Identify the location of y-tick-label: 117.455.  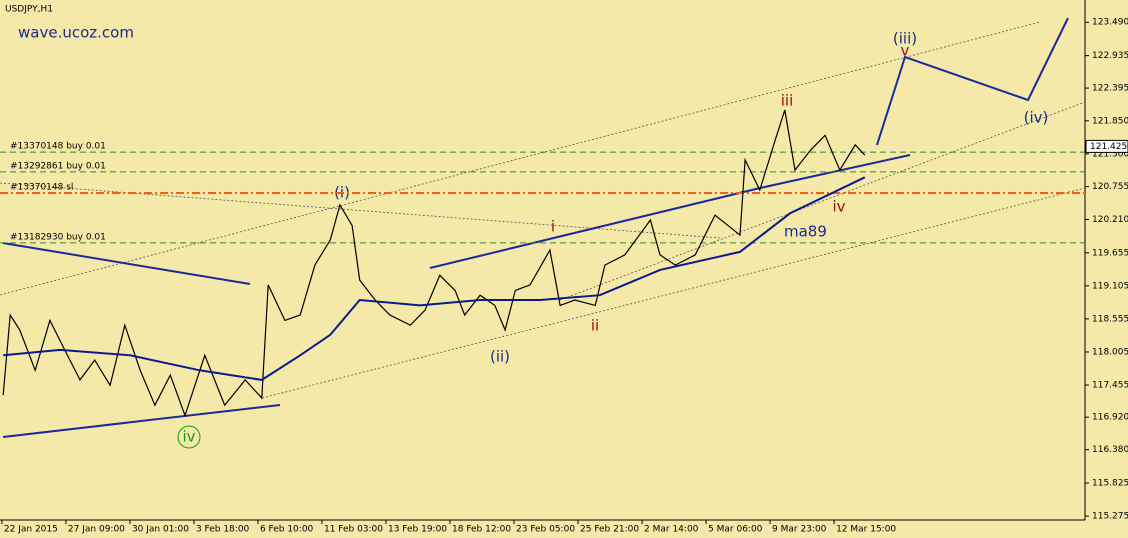
(1110, 386).